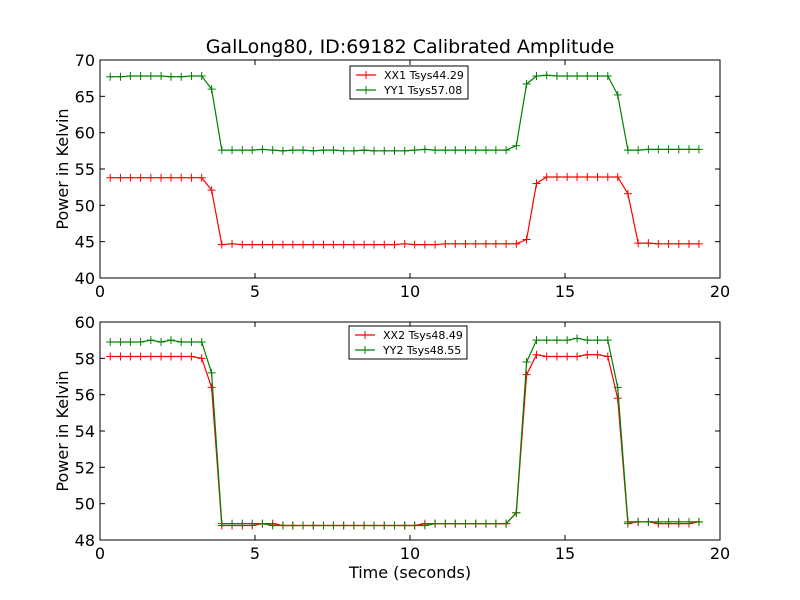  I want to click on x-tick-label: 5, so click(255, 291).